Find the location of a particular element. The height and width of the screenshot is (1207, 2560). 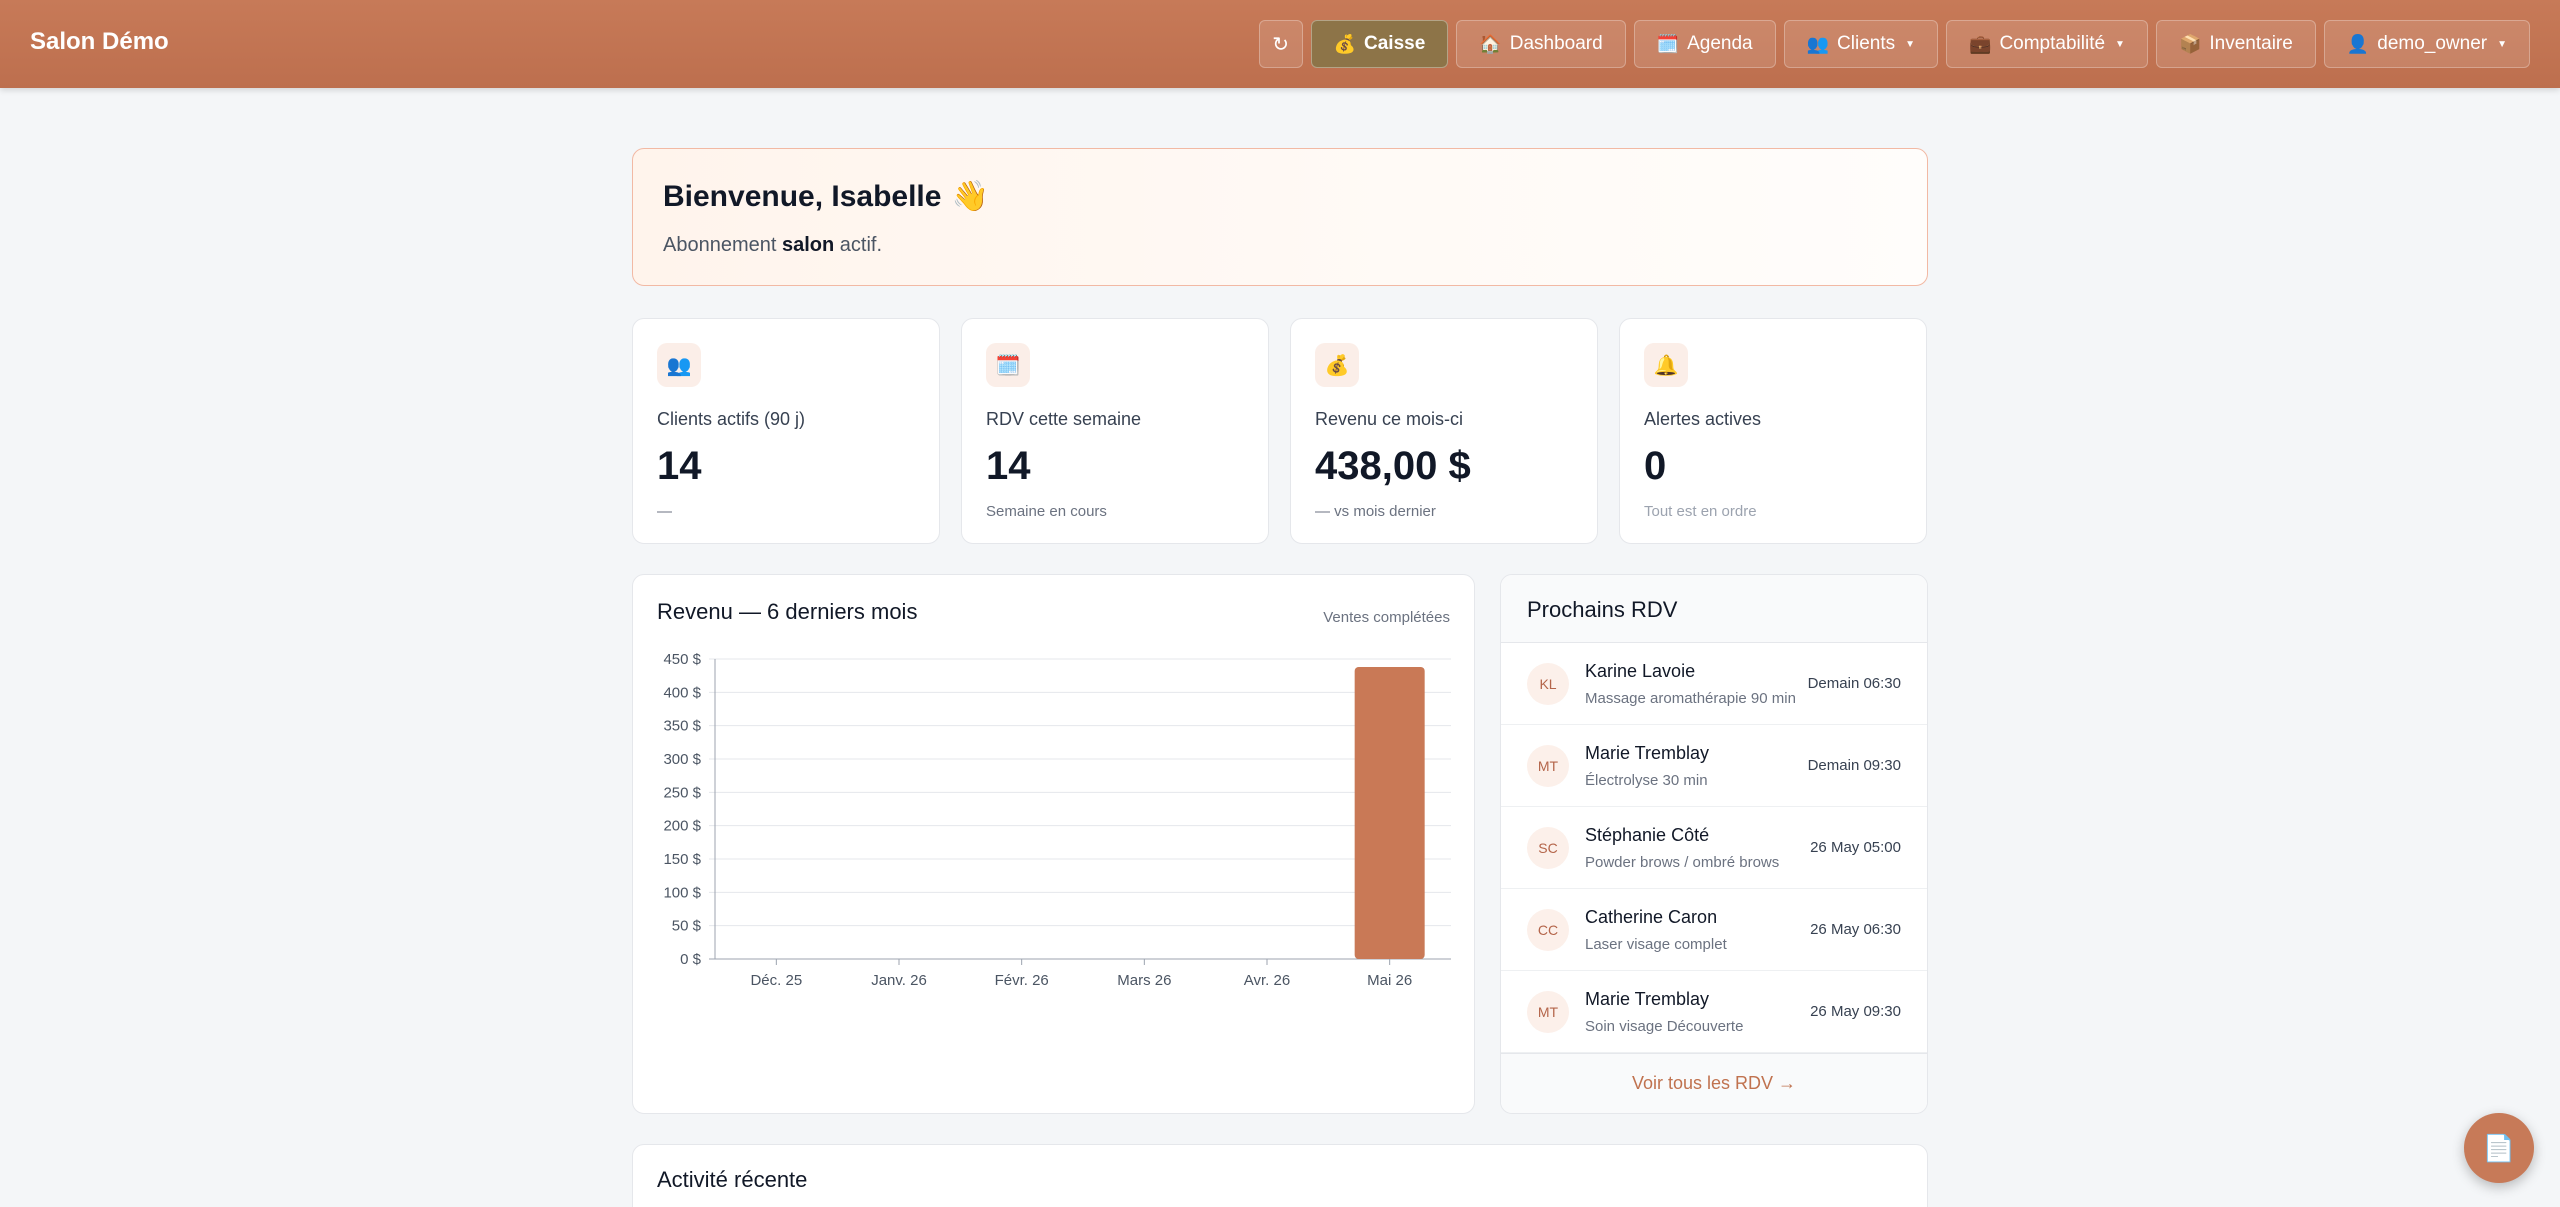

nav-comptabilite-dropdown: 💼 Comptabilité ▼ is located at coordinates (2047, 44).